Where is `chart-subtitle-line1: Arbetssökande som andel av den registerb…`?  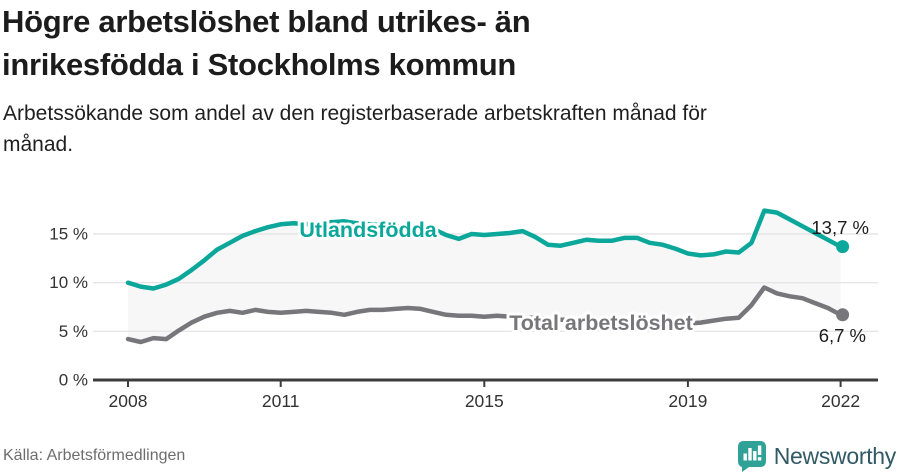 chart-subtitle-line1: Arbetssökande som andel av den registerb… is located at coordinates (355, 113).